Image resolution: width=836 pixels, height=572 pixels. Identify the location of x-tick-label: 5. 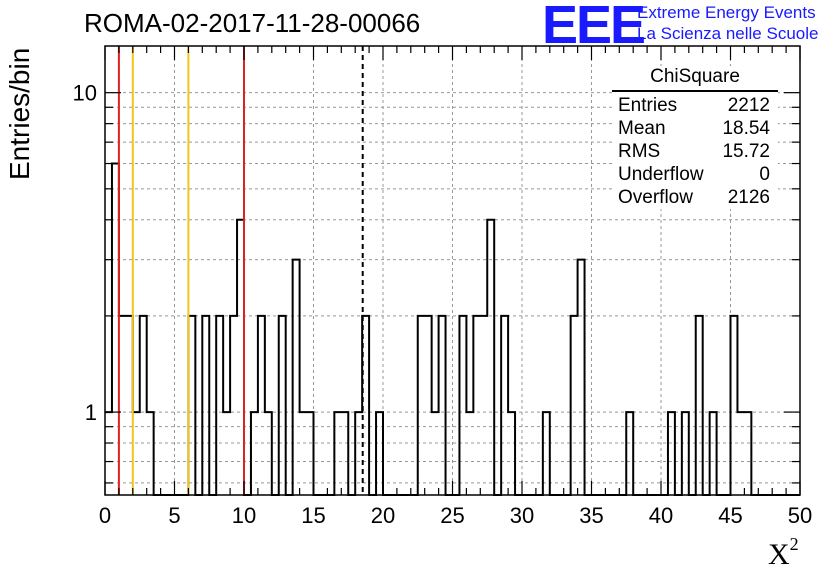
(174, 515).